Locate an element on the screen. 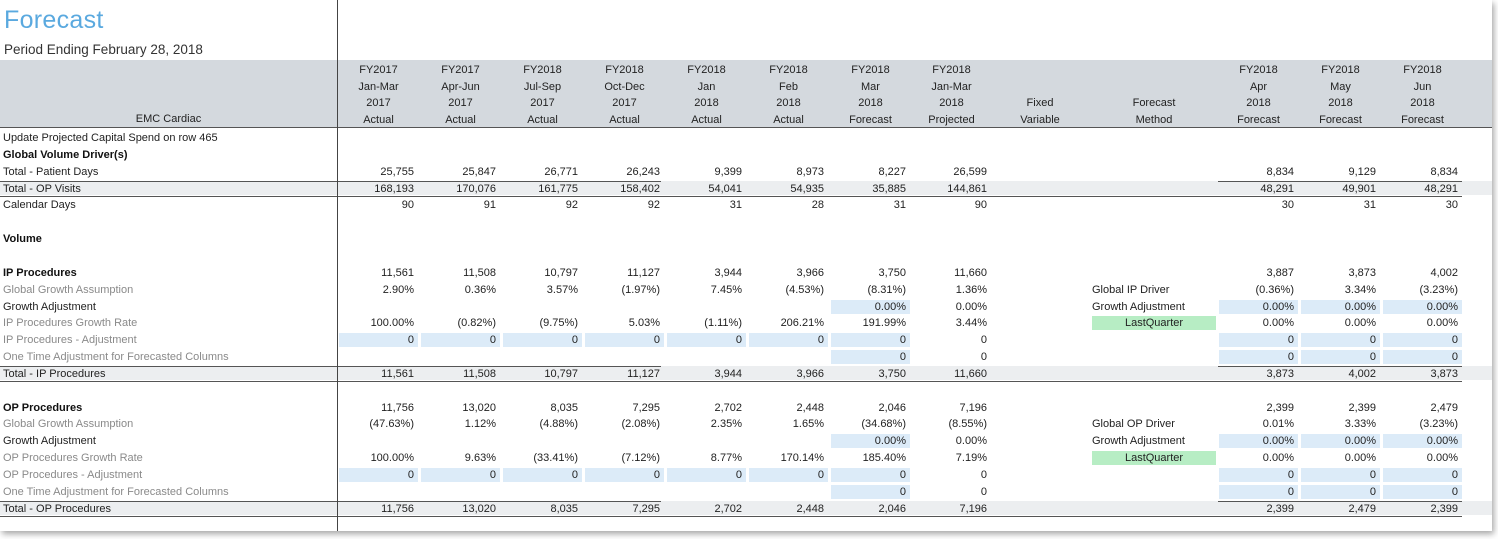  value-cell: 2,479 is located at coordinates (1444, 407).